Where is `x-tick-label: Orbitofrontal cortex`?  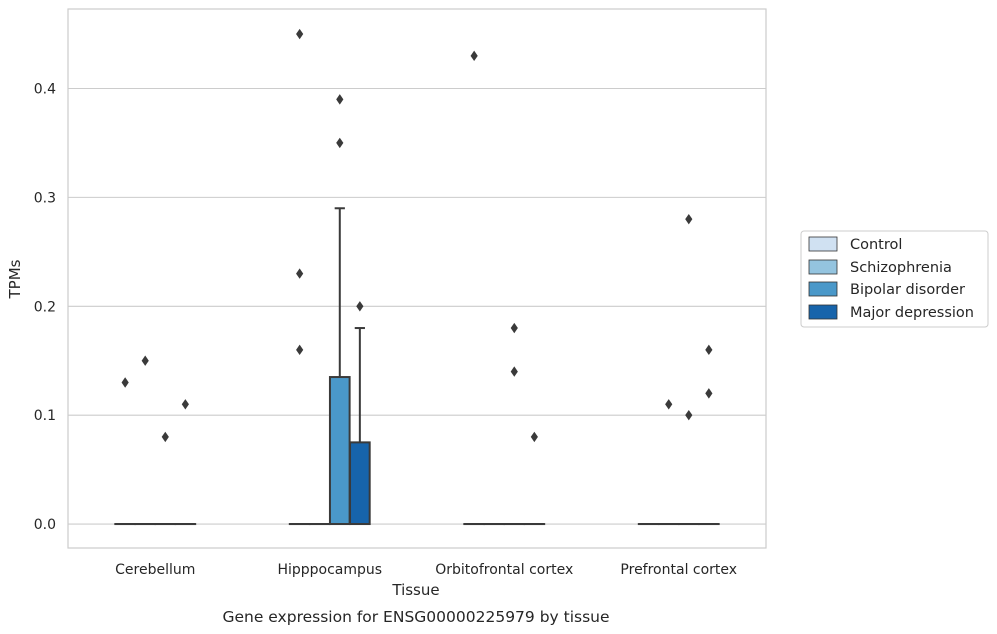
x-tick-label: Orbitofrontal cortex is located at coordinates (504, 570).